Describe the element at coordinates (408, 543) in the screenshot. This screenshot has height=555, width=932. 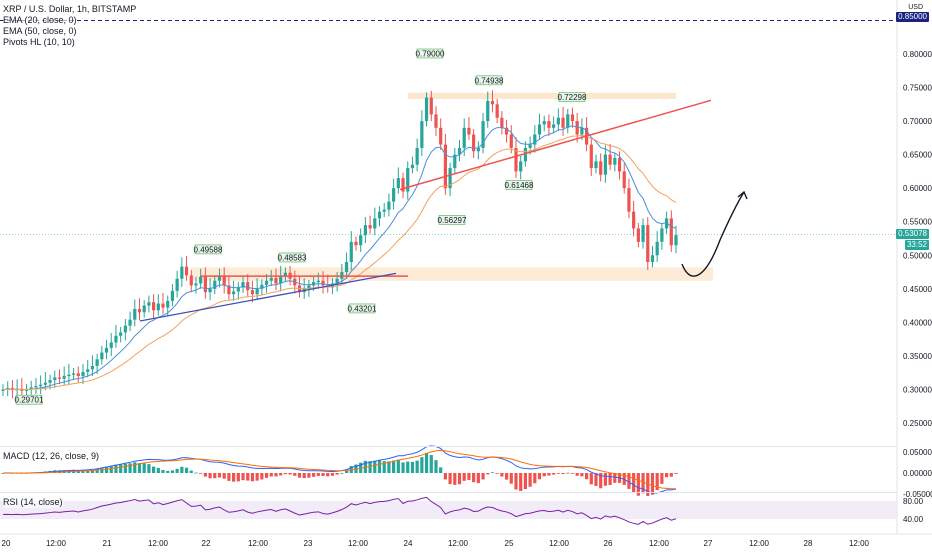
I see `time-tick-label: 24` at that location.